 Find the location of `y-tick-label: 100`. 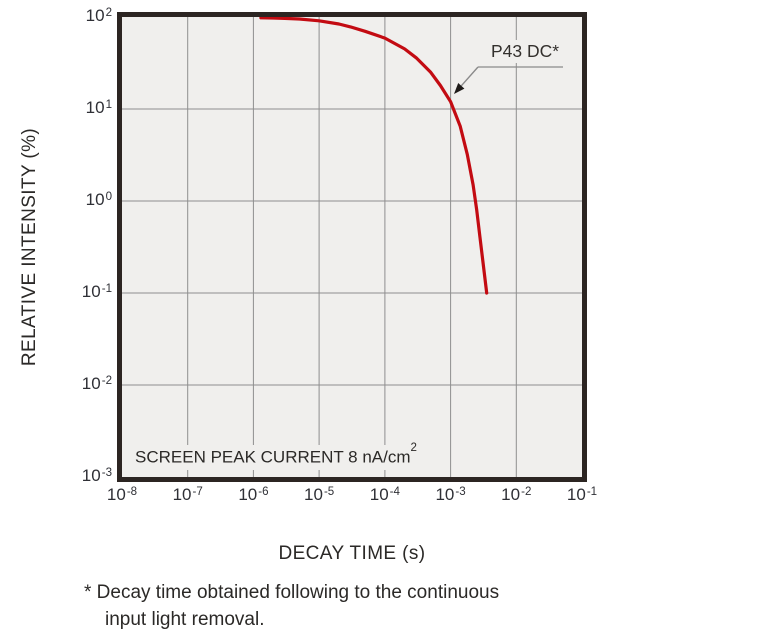

y-tick-label: 100 is located at coordinates (98, 199).